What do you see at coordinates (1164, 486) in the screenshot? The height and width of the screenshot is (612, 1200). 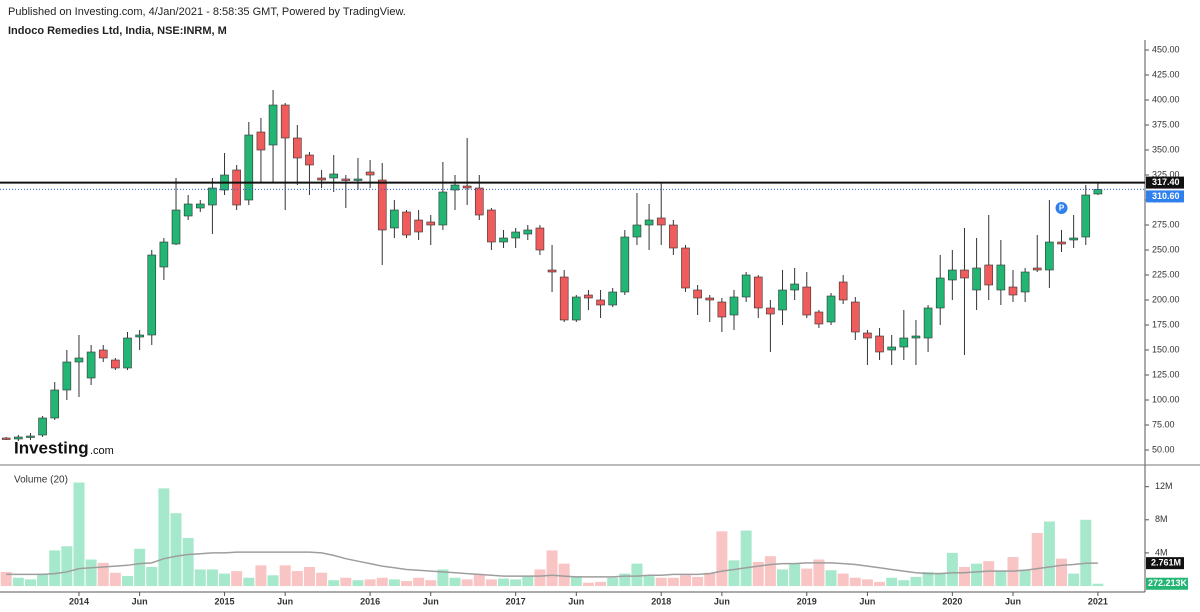 I see `y2-tick-label: 12M` at bounding box center [1164, 486].